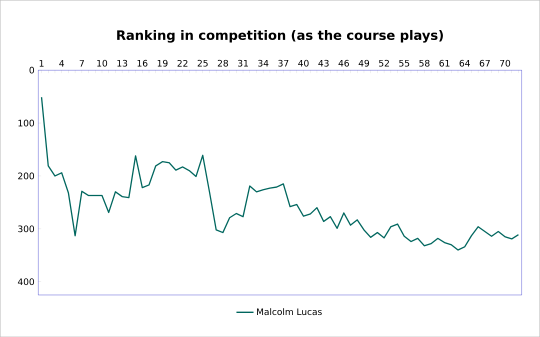  Describe the element at coordinates (26, 228) in the screenshot. I see `y-tick-label: 300` at that location.